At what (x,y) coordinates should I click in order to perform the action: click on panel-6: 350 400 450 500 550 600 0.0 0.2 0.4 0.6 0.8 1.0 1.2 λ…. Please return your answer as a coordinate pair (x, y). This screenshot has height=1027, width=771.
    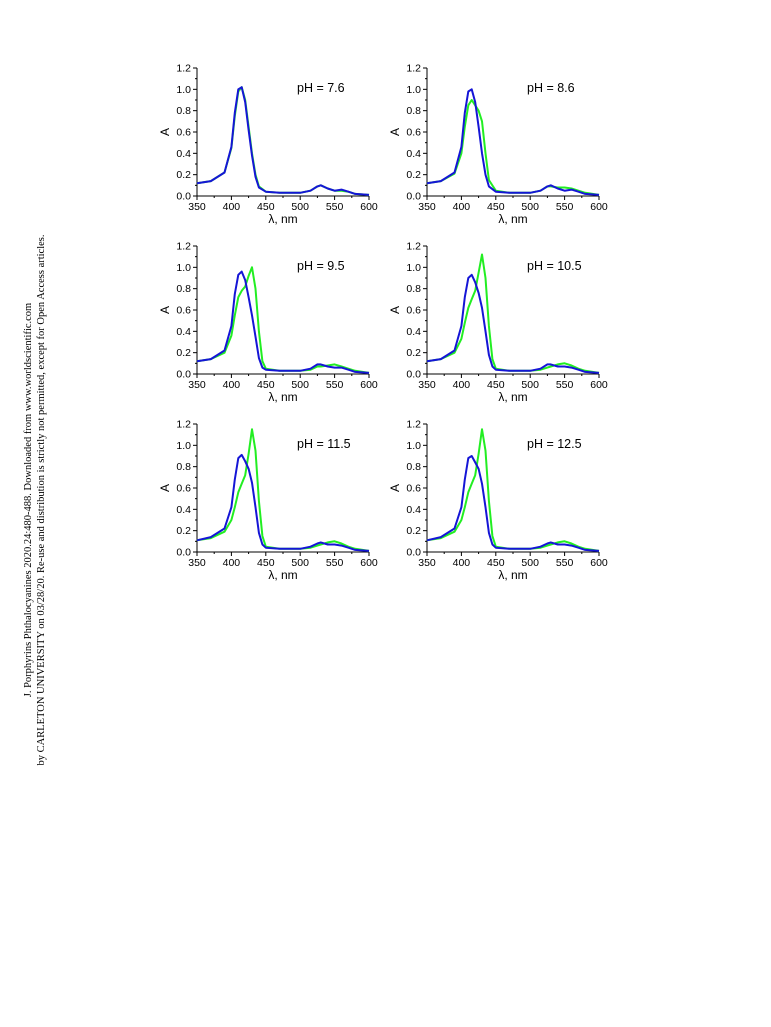
    Looking at the image, I should click on (498, 501).